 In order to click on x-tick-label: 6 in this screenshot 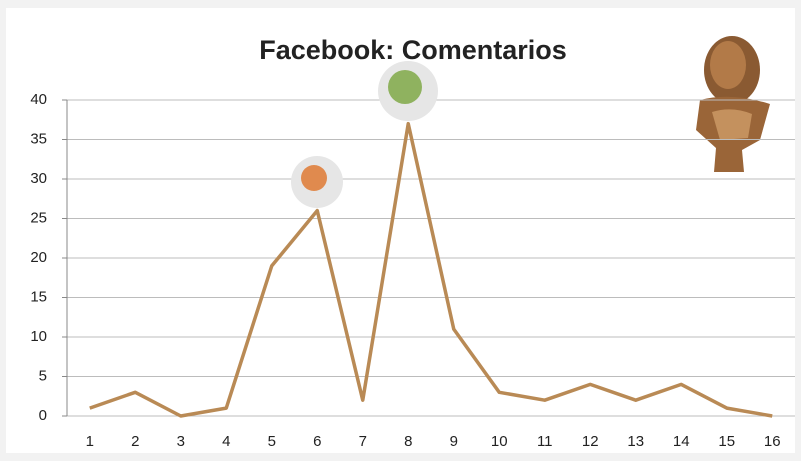, I will do `click(317, 441)`.